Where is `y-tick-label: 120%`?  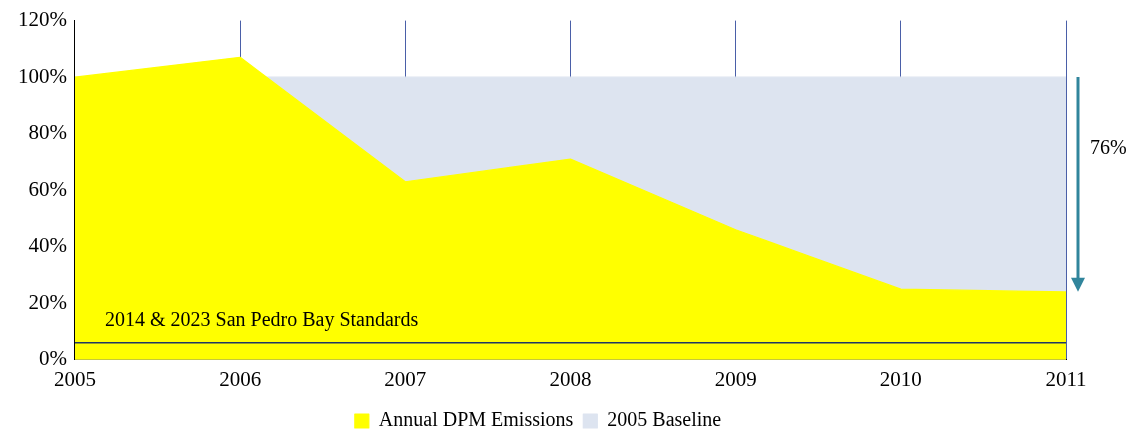
y-tick-label: 120% is located at coordinates (42, 19).